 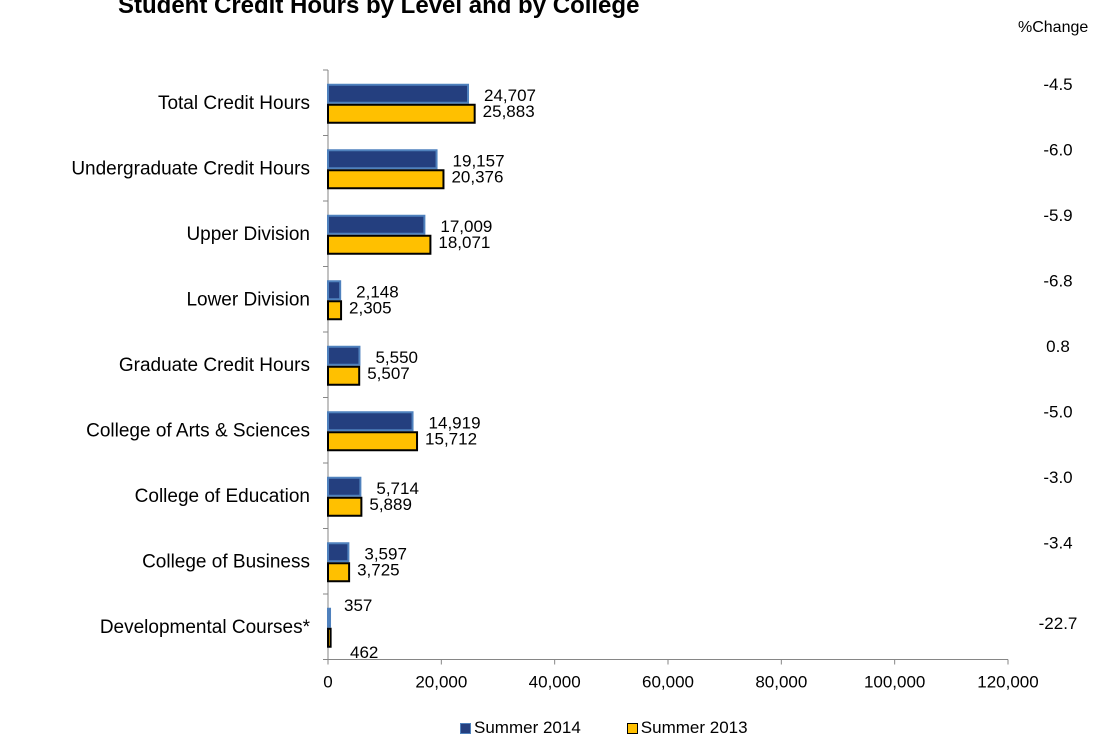 I want to click on pct-change-value: -5.9, so click(x=1057, y=215).